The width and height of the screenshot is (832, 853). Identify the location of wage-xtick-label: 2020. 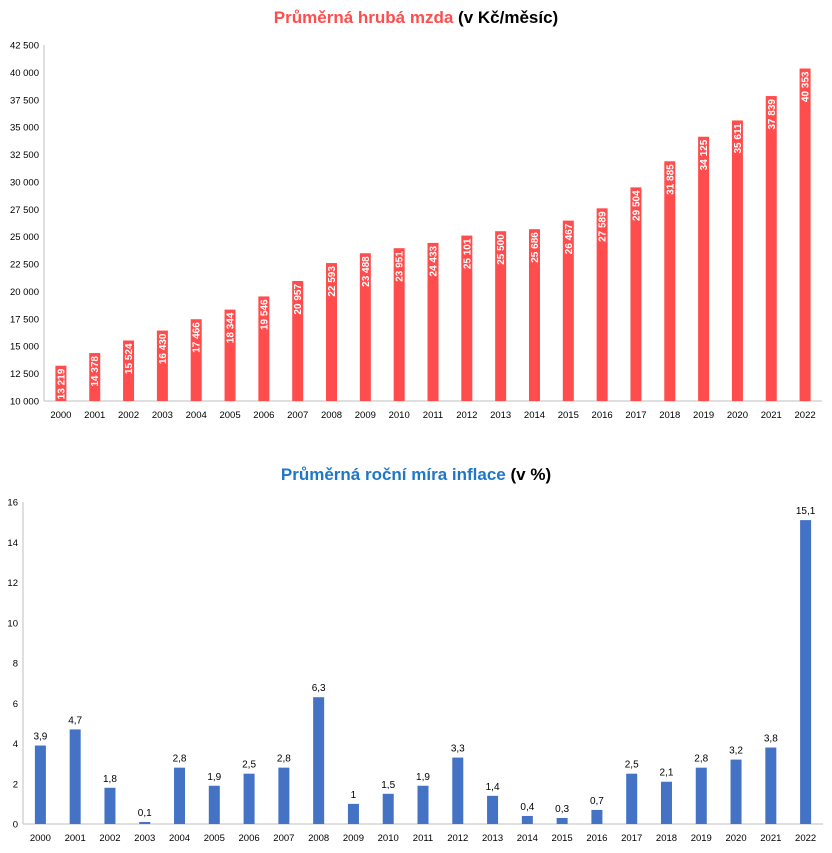
(737, 415).